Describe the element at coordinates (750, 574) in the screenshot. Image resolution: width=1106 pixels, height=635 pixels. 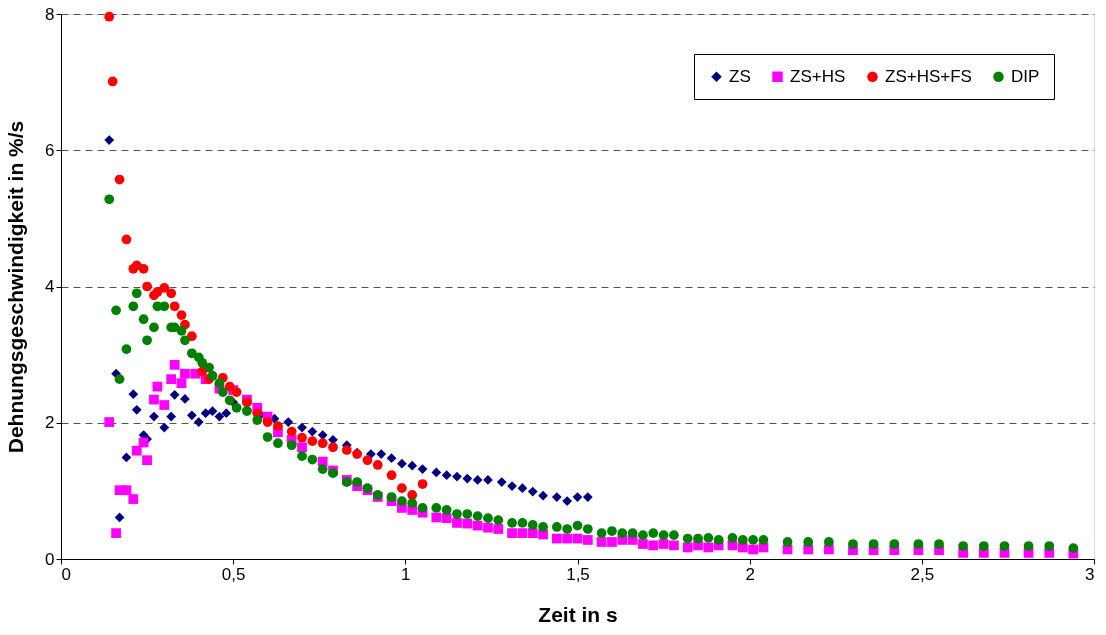
I see `x-tick-label: 2` at that location.